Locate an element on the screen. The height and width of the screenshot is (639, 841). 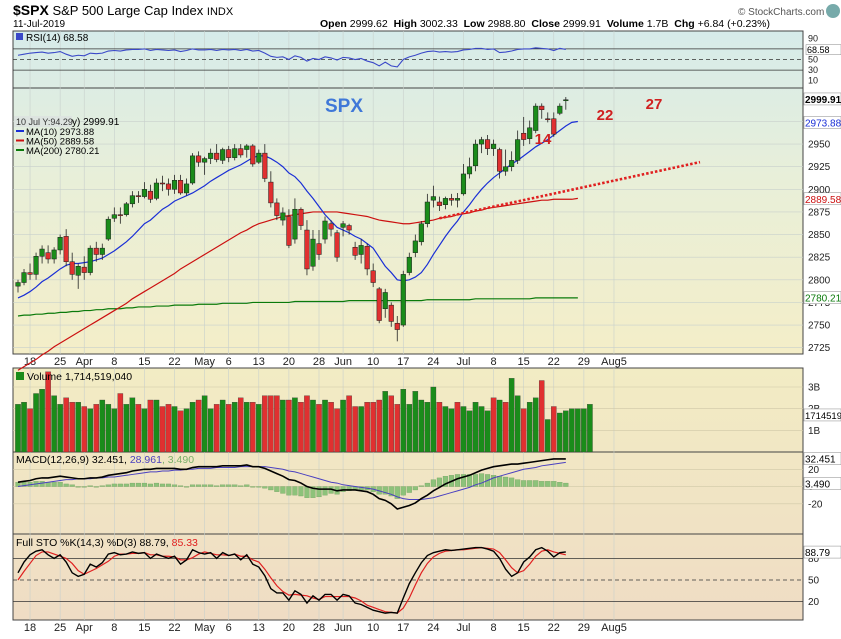
price-tick-label: 2900 is located at coordinates (819, 190).